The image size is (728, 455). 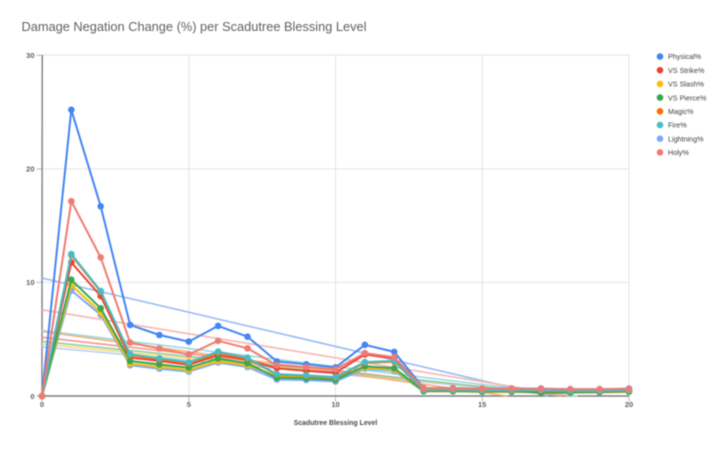 What do you see at coordinates (687, 97) in the screenshot?
I see `svg-text: VS Pierce%` at bounding box center [687, 97].